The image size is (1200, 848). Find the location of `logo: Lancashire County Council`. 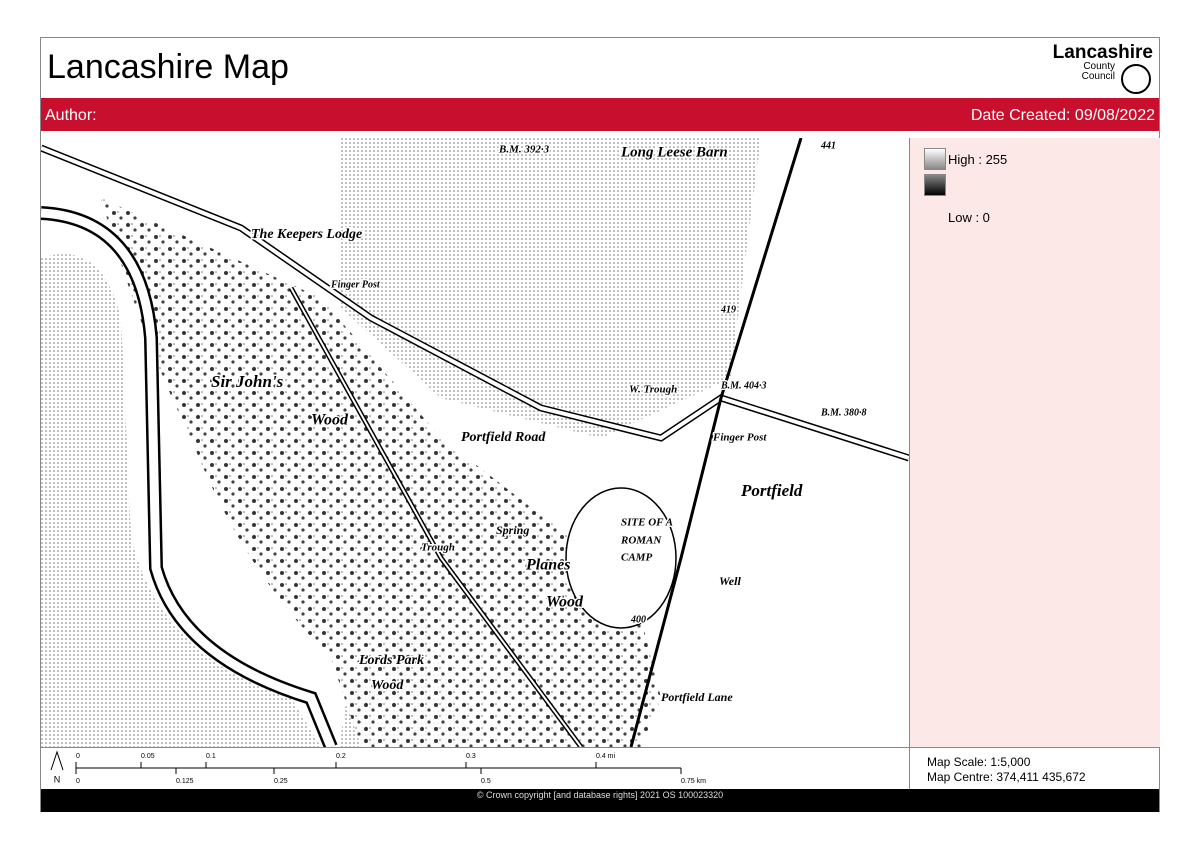

logo: Lancashire County Council is located at coordinates (1102, 68).